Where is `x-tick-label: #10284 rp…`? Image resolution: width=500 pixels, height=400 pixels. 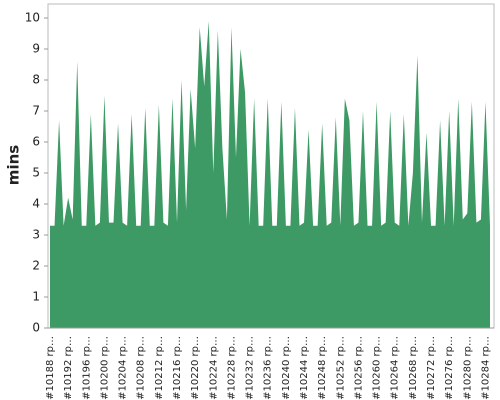 x-tick-label: #10284 rp… is located at coordinates (485, 368).